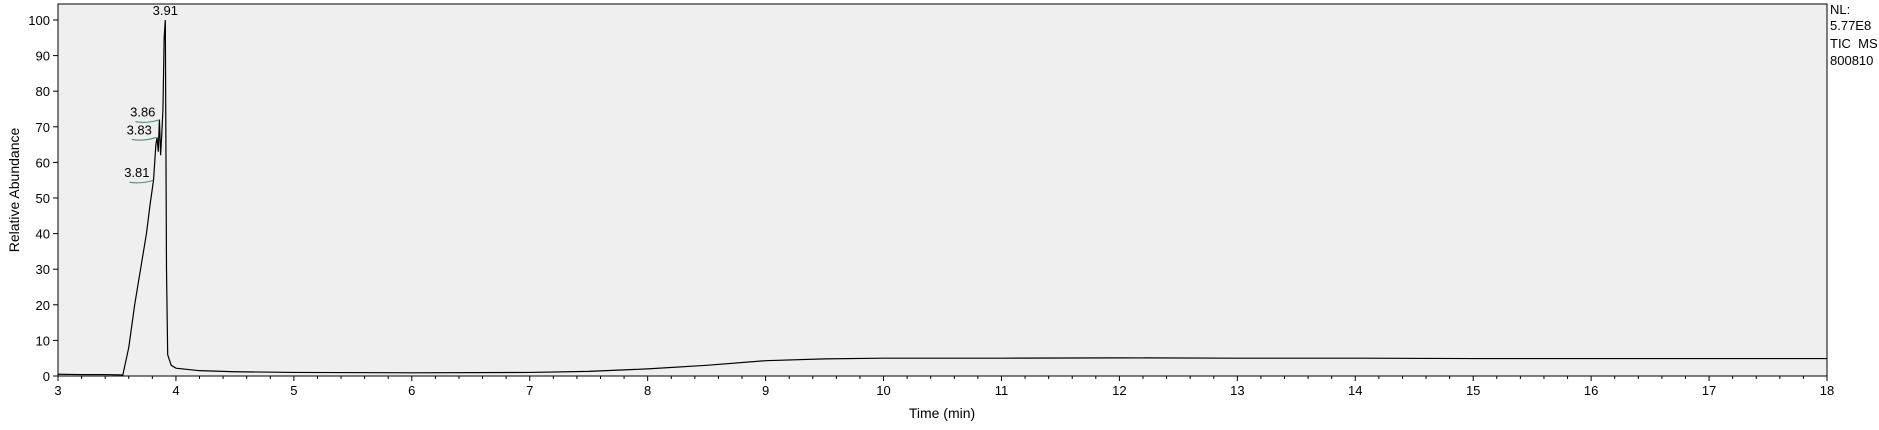  What do you see at coordinates (411, 390) in the screenshot?
I see `x-tick-label: 6` at bounding box center [411, 390].